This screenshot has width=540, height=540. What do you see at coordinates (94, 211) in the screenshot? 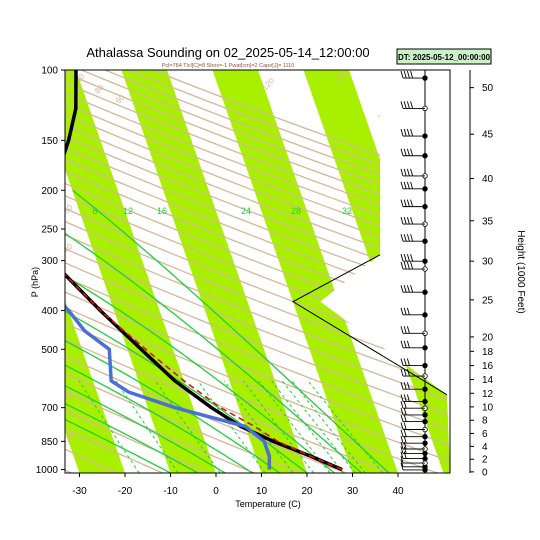
I see `mixing-ratio-label: 8` at bounding box center [94, 211].